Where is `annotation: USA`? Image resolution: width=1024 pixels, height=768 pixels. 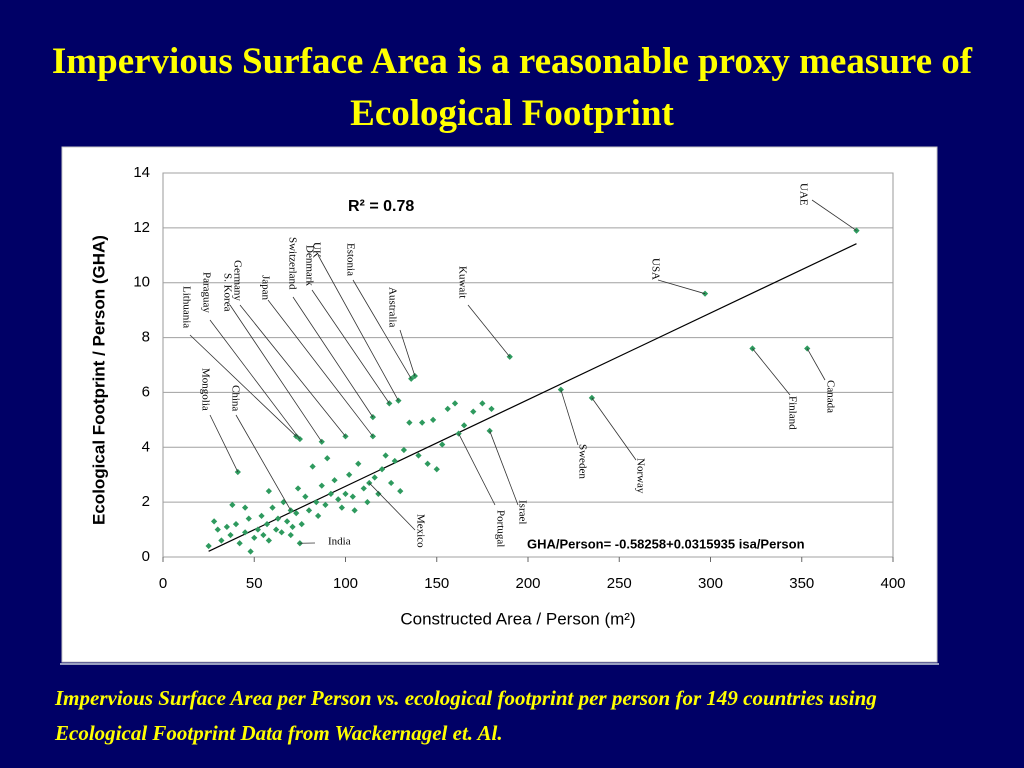 annotation: USA is located at coordinates (655, 269).